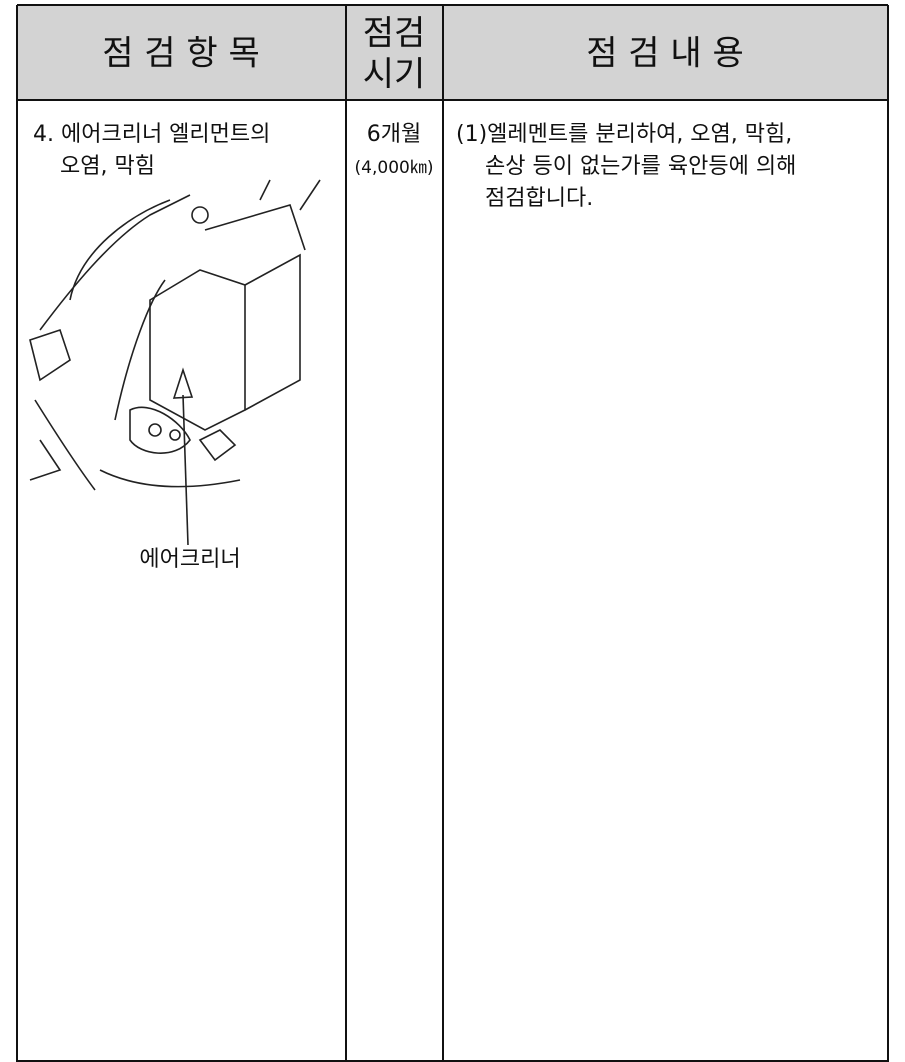 The width and height of the screenshot is (905, 1062). Describe the element at coordinates (640, 166) in the screenshot. I see `content-text: 손상 등이 없는가를 육안등에 의해` at that location.